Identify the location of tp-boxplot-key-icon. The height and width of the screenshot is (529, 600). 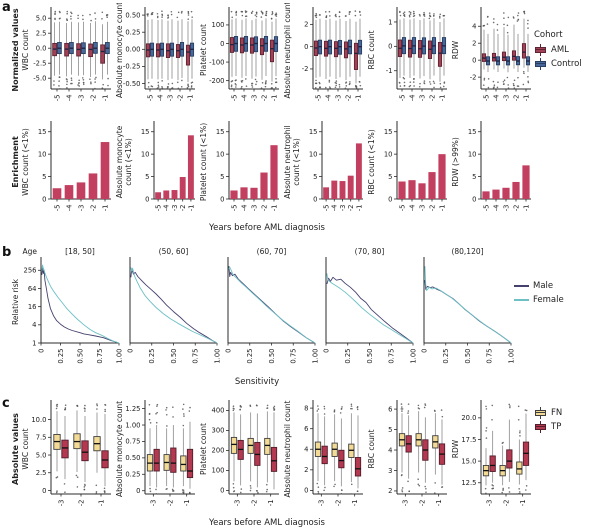
(540, 427).